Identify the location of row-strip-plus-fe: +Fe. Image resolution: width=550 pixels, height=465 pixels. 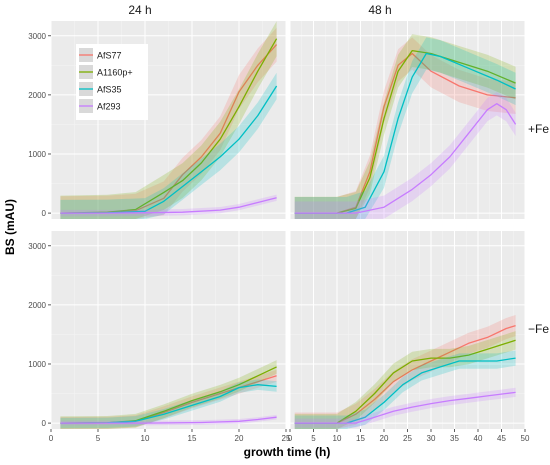
(538, 129).